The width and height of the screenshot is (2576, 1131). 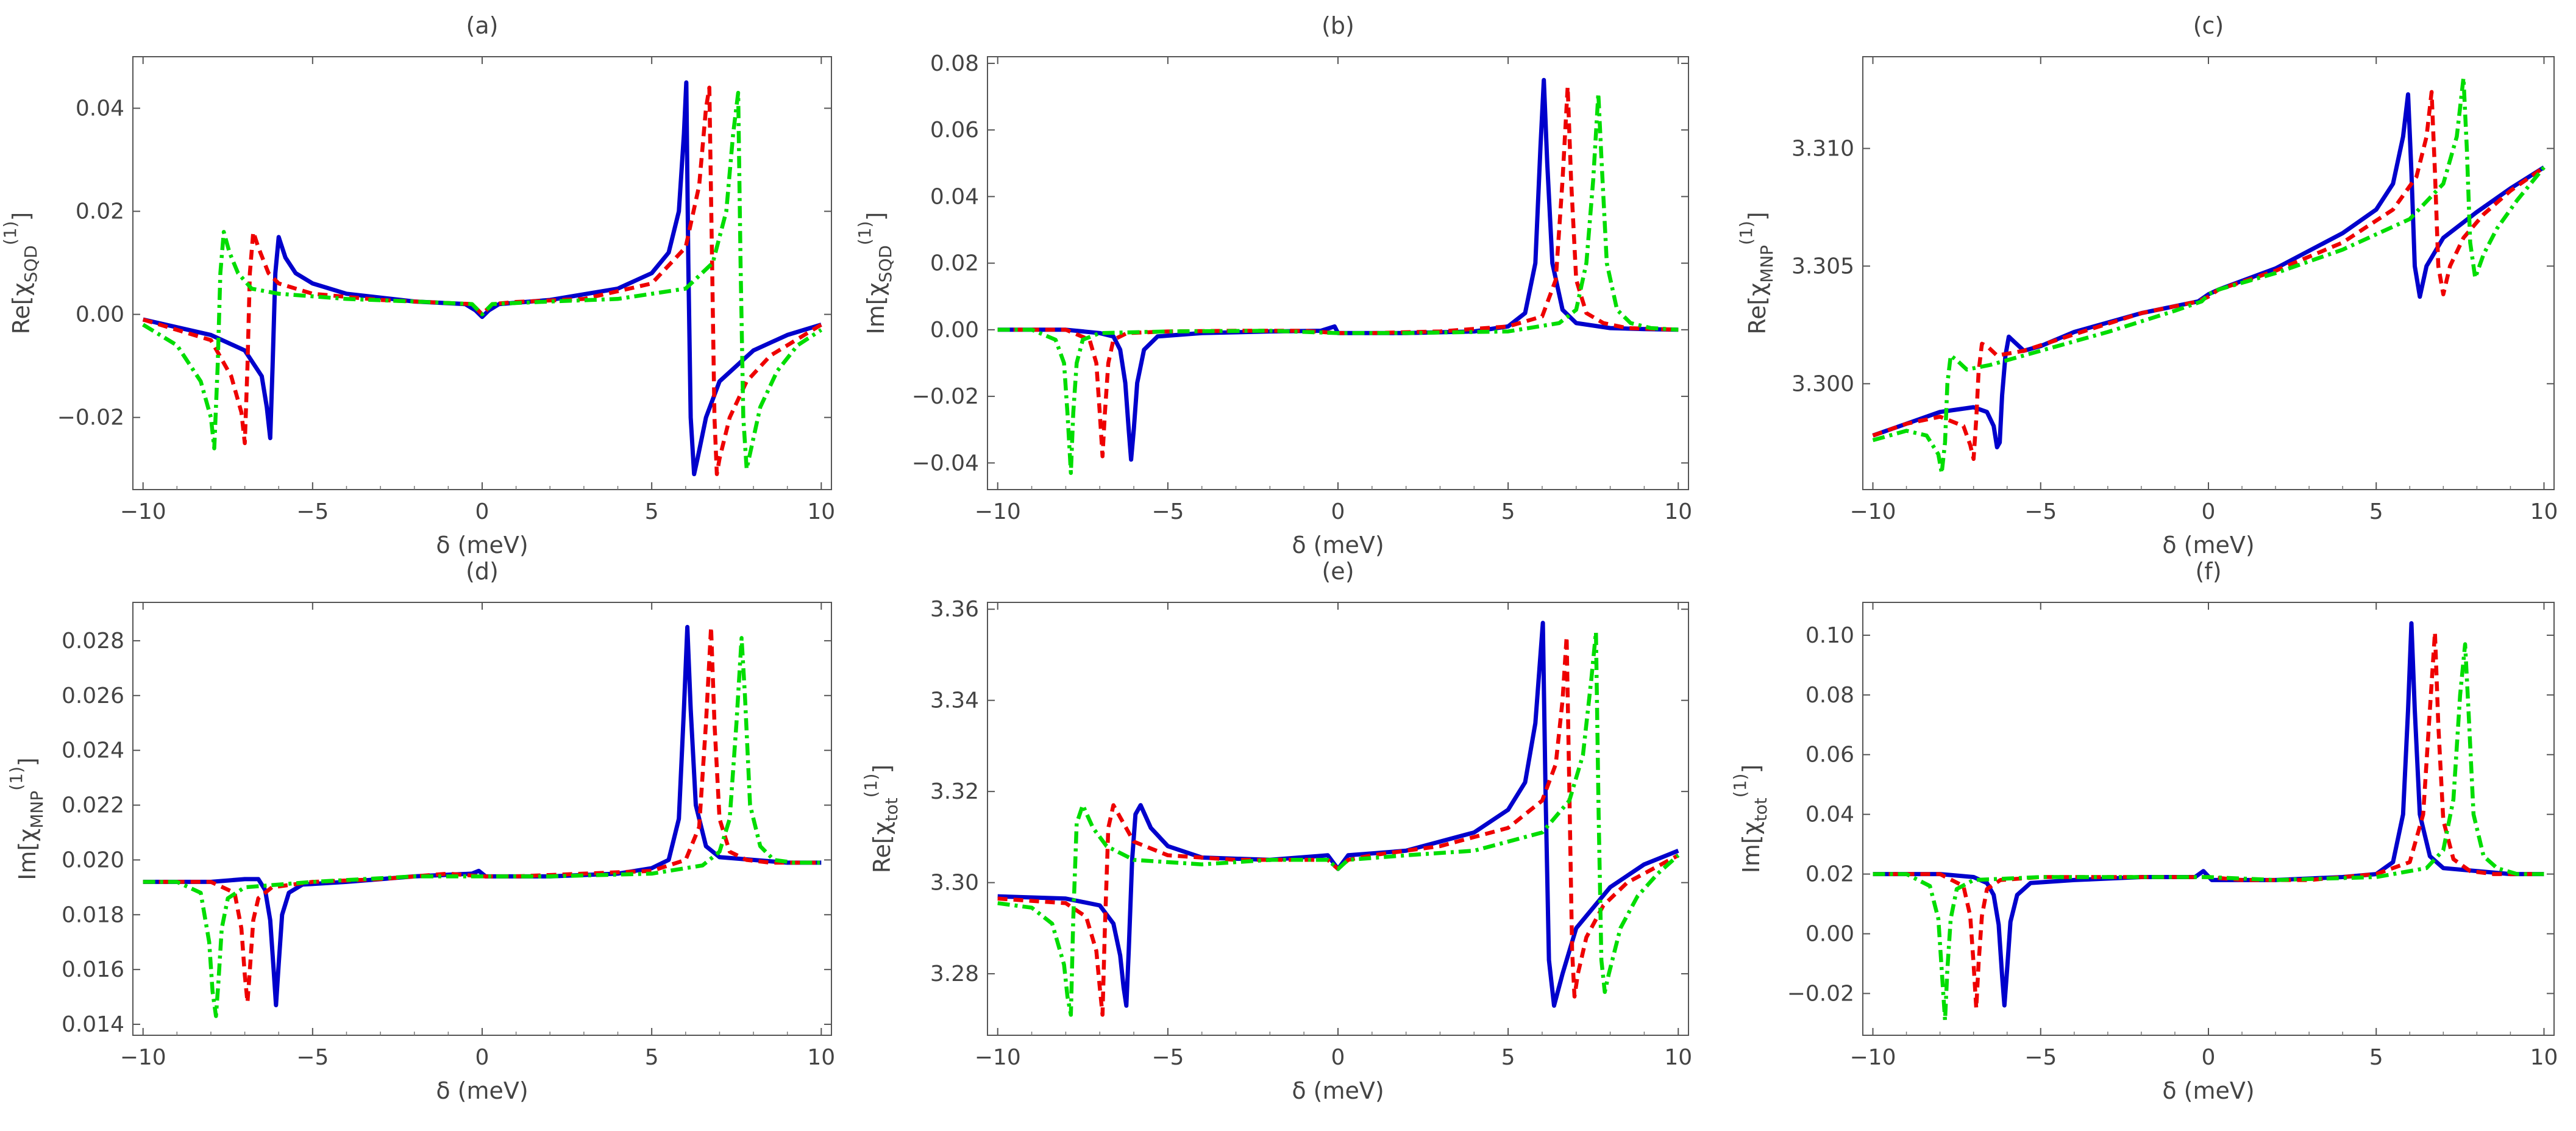 I want to click on y-axis-label-sub: MNP, so click(x=1767, y=264).